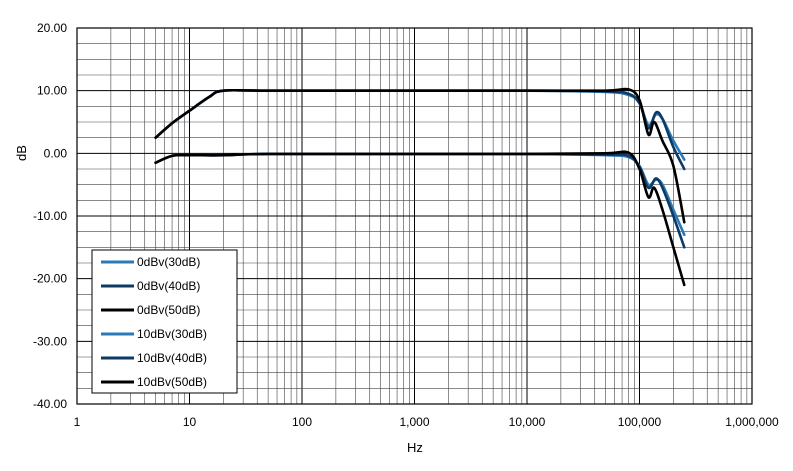  I want to click on y-tick-label: -20.00, so click(50, 279).